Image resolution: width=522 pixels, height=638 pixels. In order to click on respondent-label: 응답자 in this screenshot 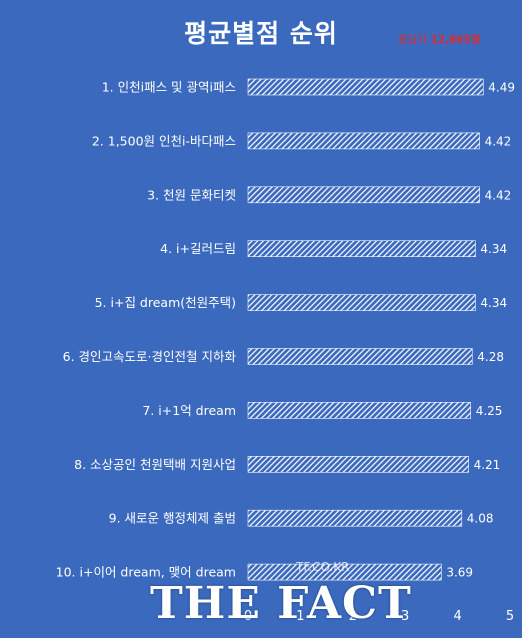, I will do `click(412, 40)`.